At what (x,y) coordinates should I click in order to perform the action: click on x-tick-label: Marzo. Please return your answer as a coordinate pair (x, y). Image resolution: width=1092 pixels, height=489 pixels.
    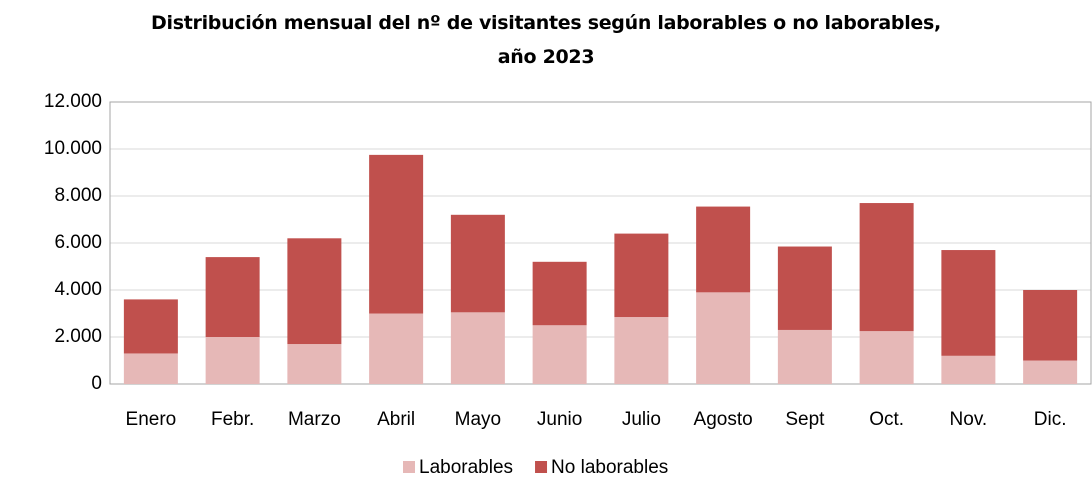
    Looking at the image, I should click on (314, 419).